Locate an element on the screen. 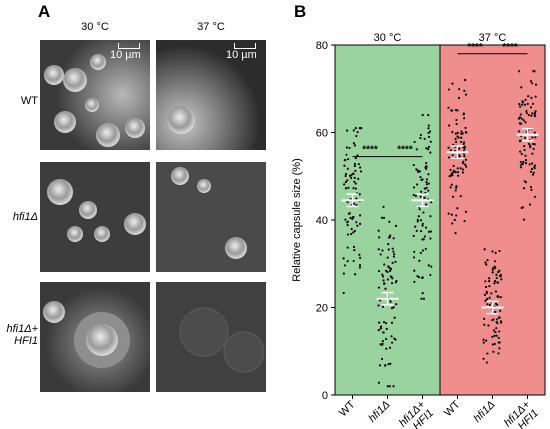 This screenshot has height=429, width=550. micrograph-hfi1-complemented-30c is located at coordinates (95, 337).